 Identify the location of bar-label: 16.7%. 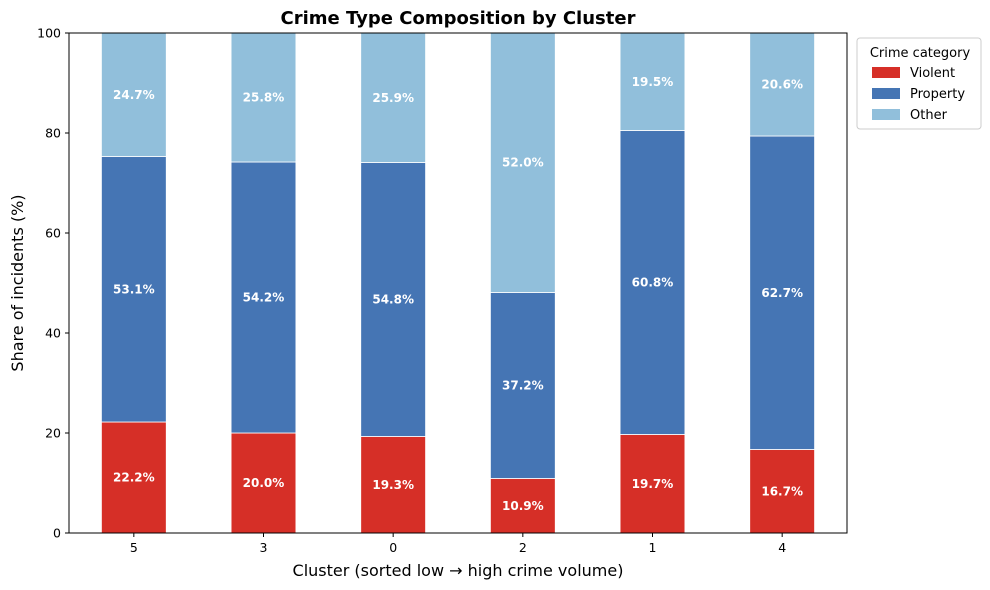
(782, 491).